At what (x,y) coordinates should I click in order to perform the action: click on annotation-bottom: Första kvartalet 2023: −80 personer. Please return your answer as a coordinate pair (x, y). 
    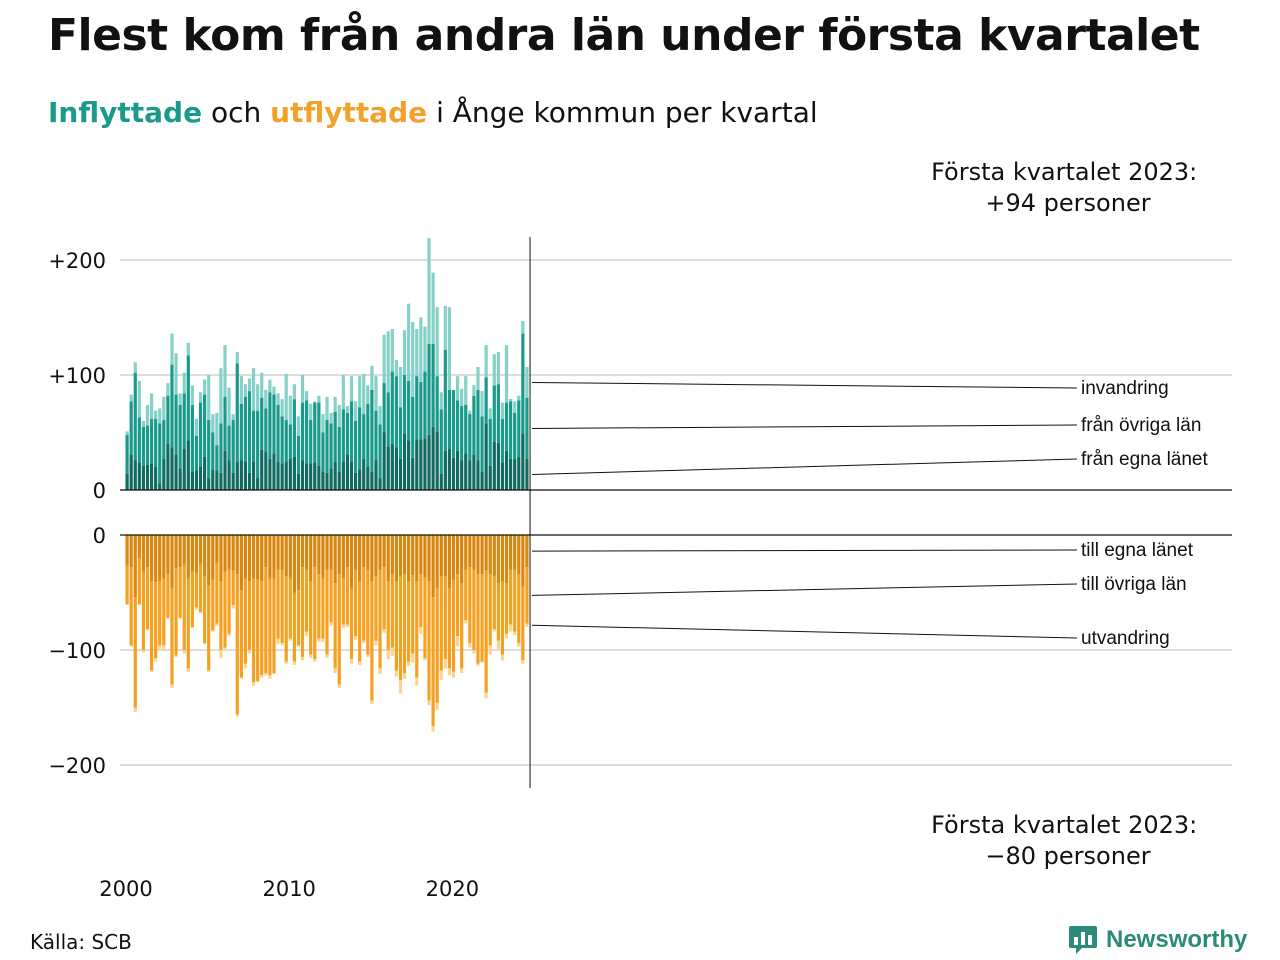
    Looking at the image, I should click on (1068, 840).